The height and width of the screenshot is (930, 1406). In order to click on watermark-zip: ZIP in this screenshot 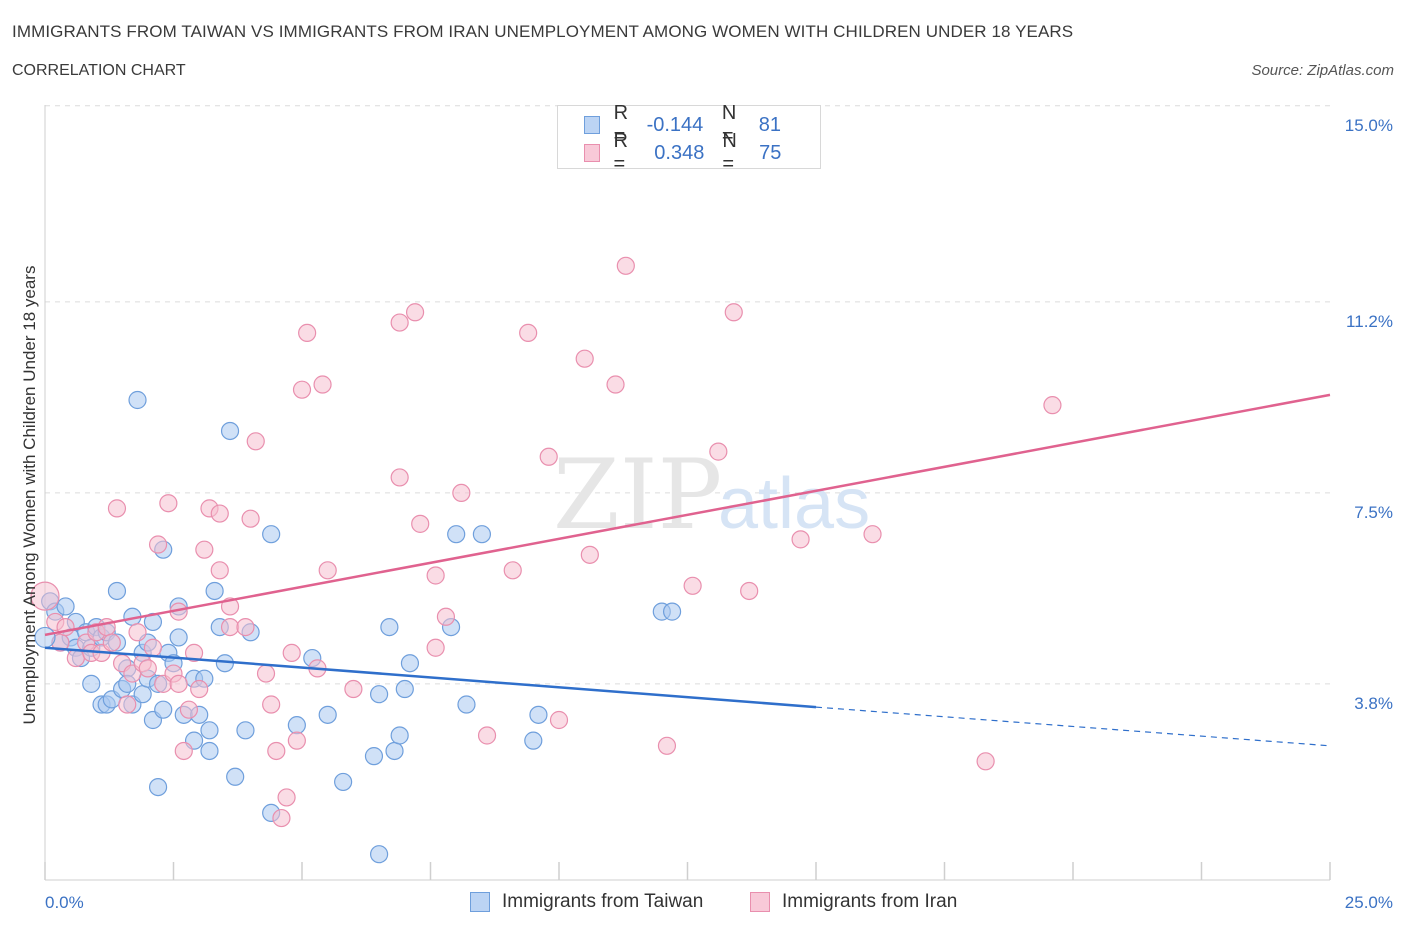, I will do `click(637, 495)`.